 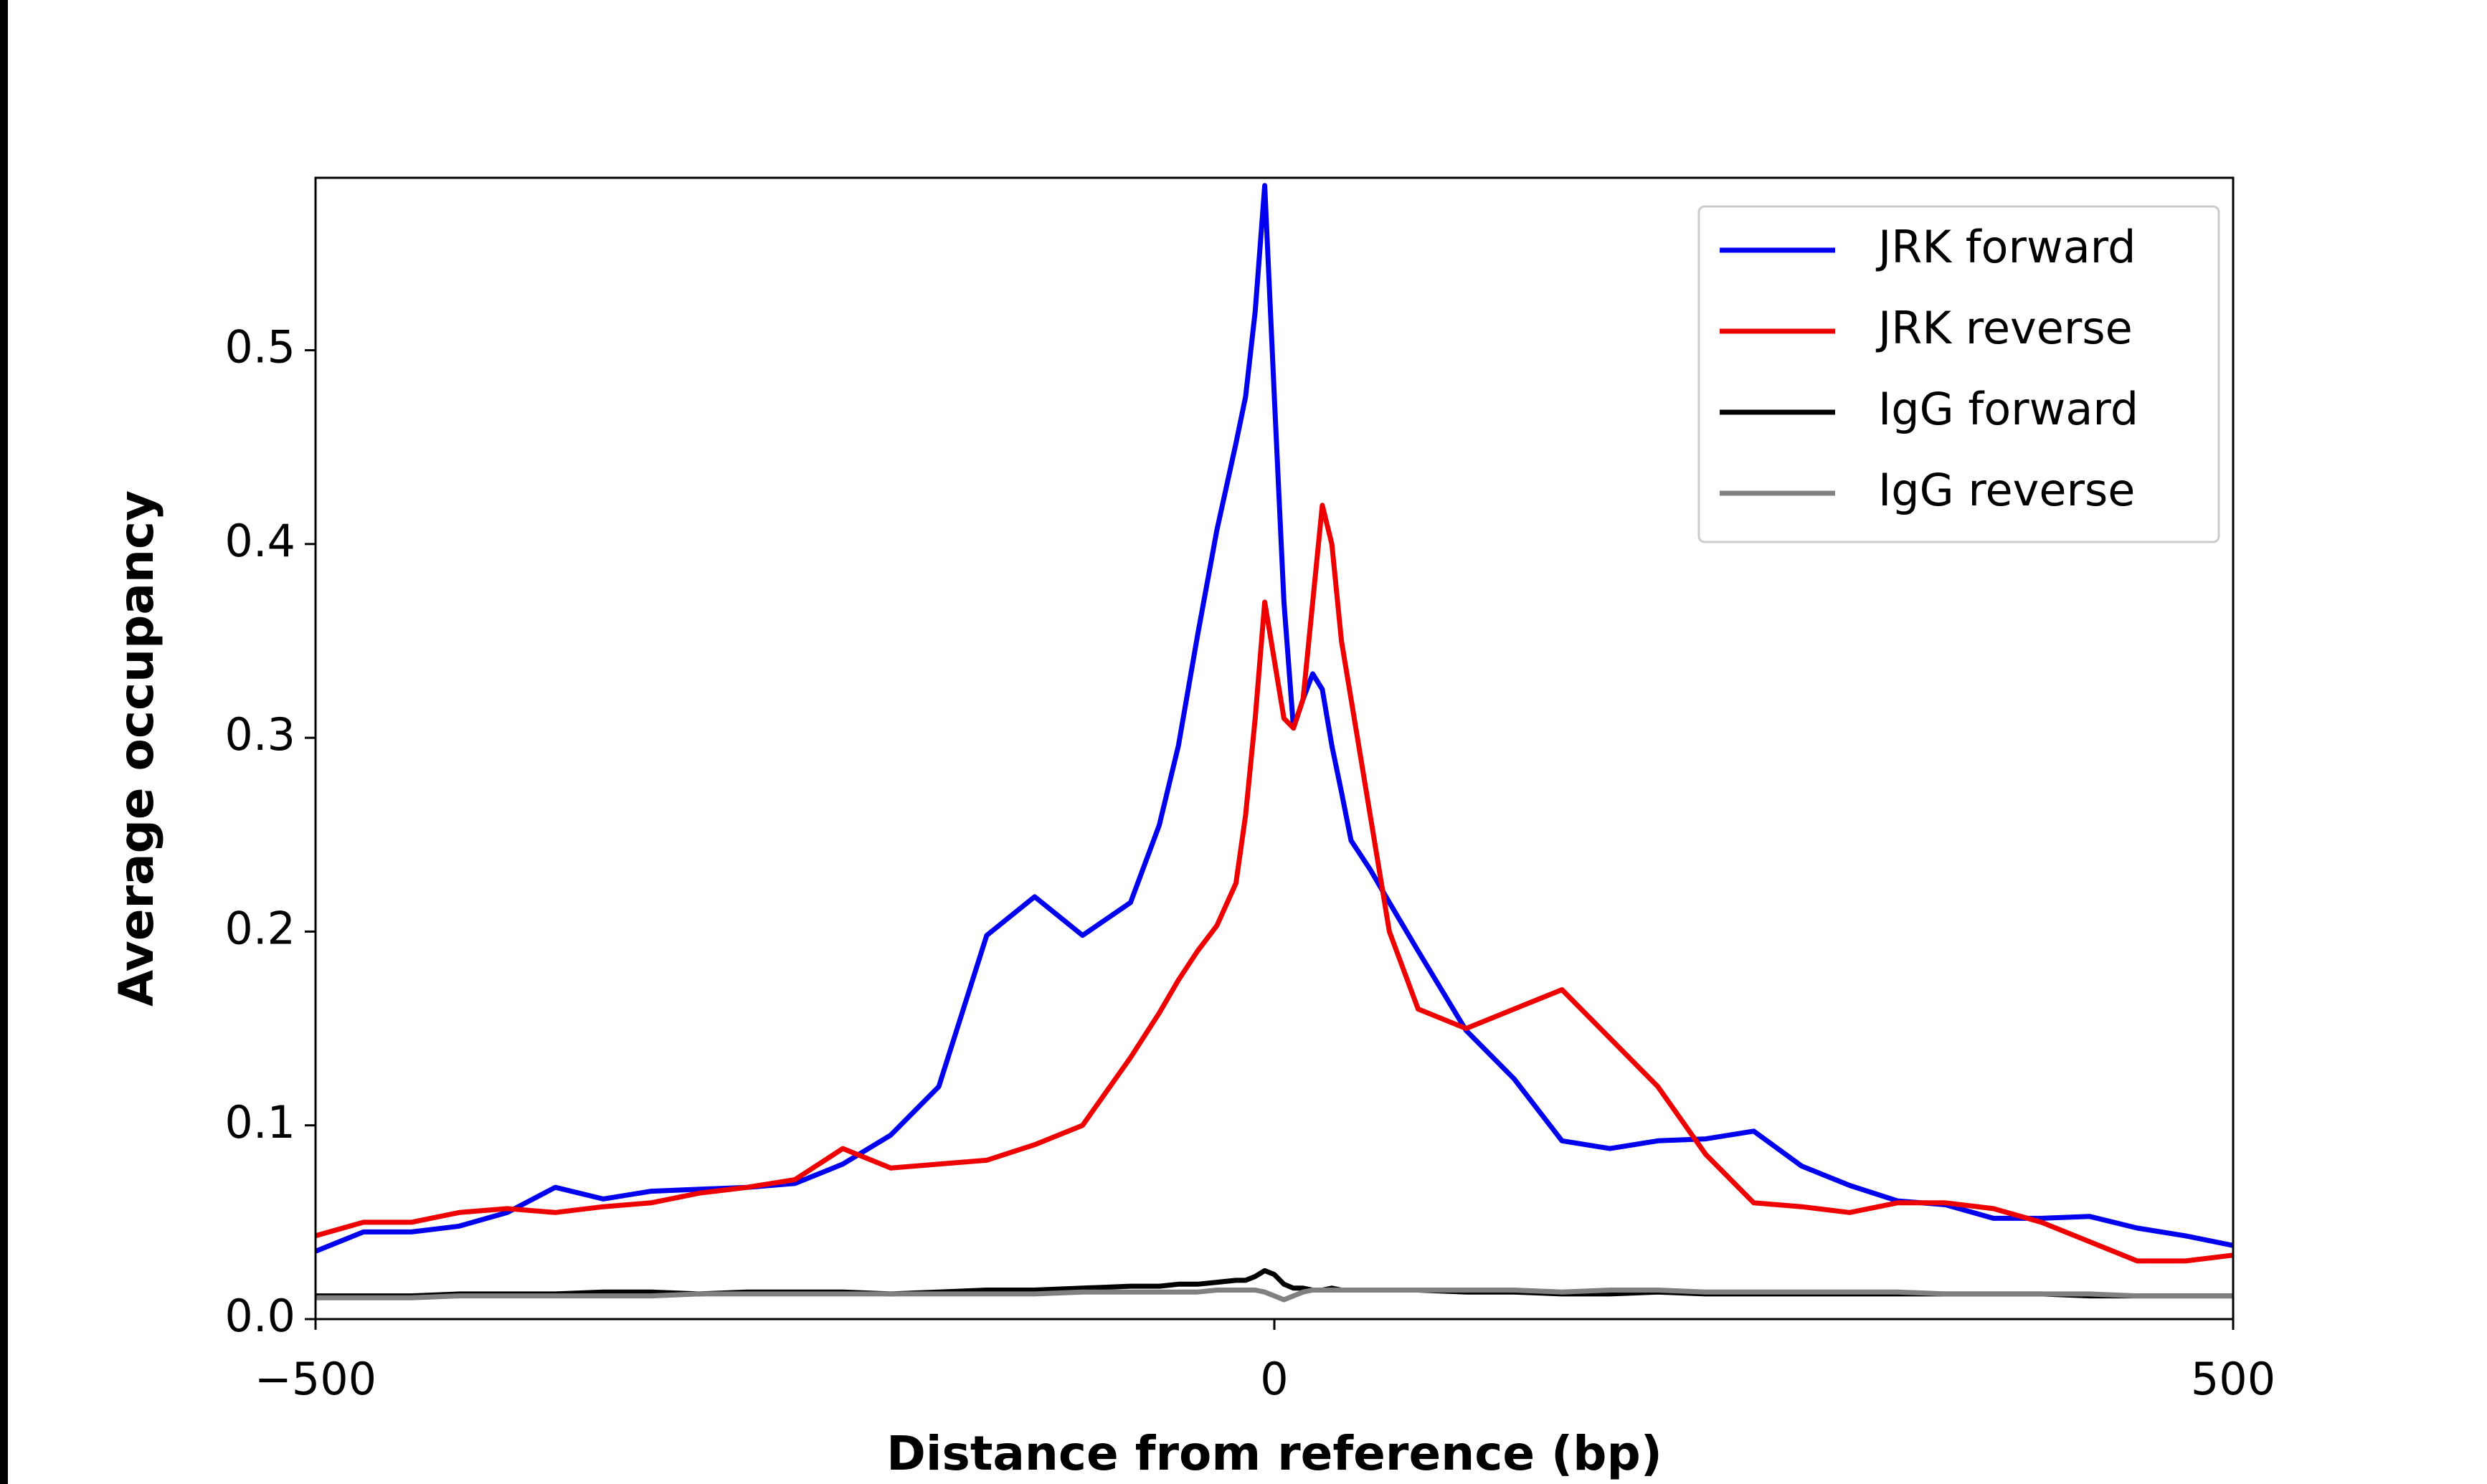 I want to click on y-tick-label: 0.2, so click(x=260, y=929).